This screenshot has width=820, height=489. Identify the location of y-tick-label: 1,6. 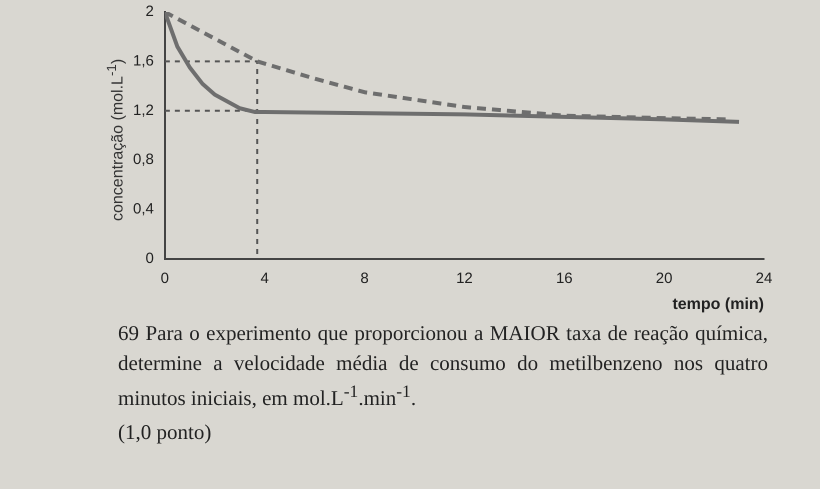
(143, 61).